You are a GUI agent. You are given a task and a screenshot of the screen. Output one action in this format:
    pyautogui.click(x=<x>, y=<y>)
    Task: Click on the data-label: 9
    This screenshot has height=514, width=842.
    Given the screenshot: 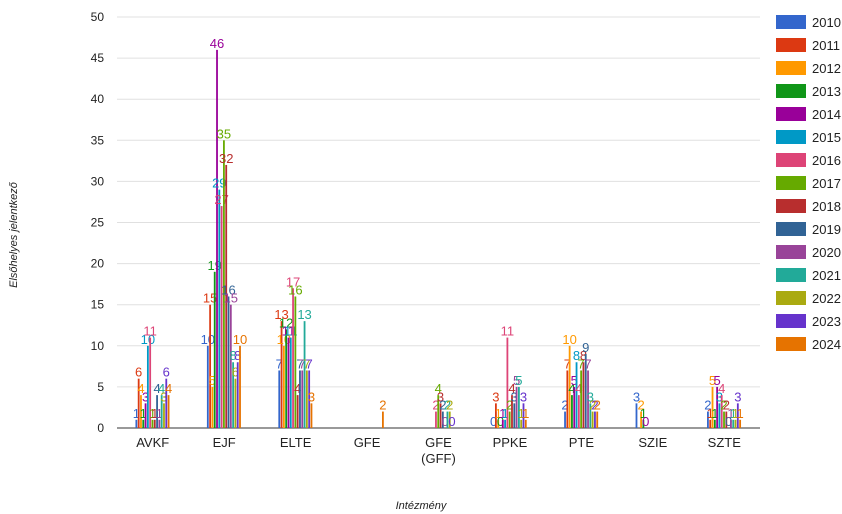 What is the action you would take?
    pyautogui.click(x=585, y=347)
    